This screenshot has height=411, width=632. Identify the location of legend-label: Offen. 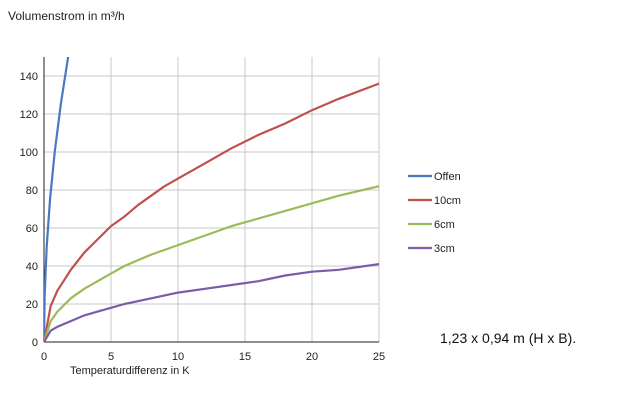
(447, 177).